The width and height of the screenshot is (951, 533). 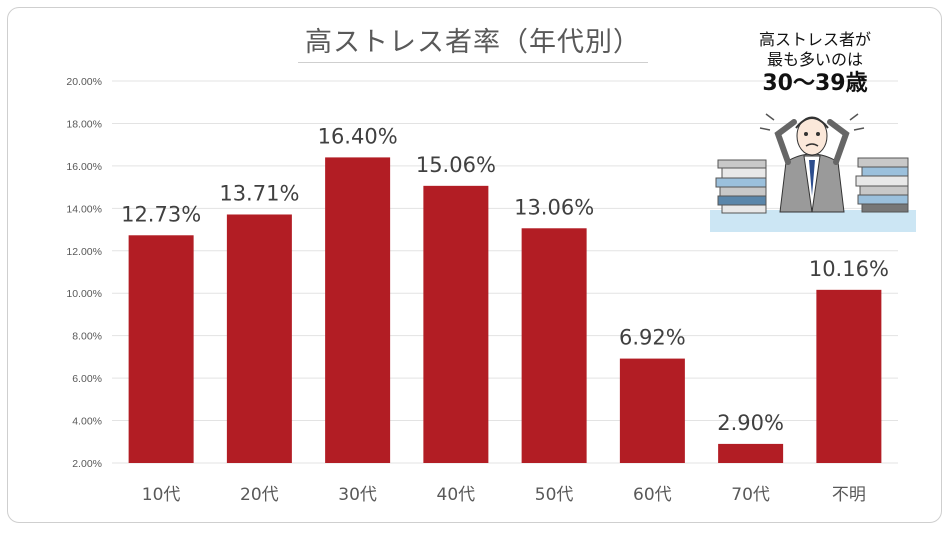 I want to click on data-label: 6.92%, so click(x=652, y=338).